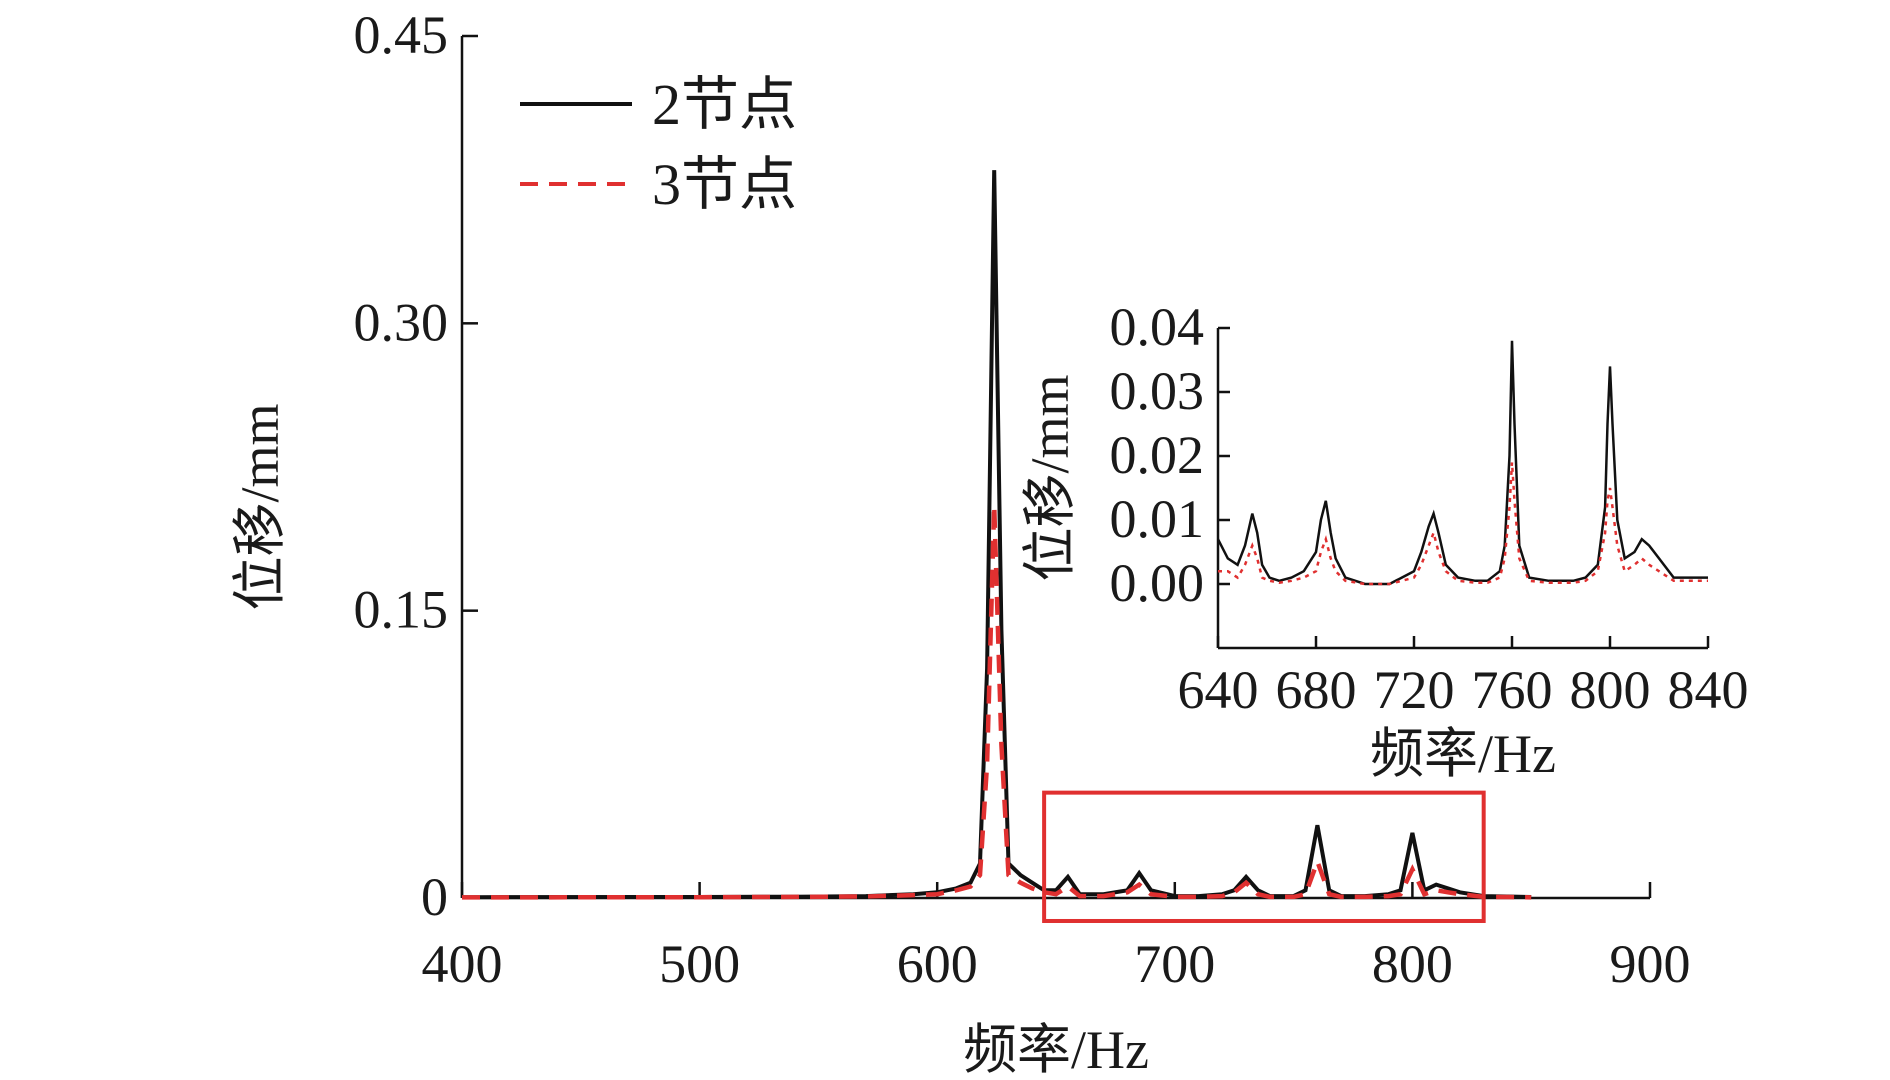 The width and height of the screenshot is (1890, 1080). I want to click on inset-x-tick-label: 720, so click(1414, 690).